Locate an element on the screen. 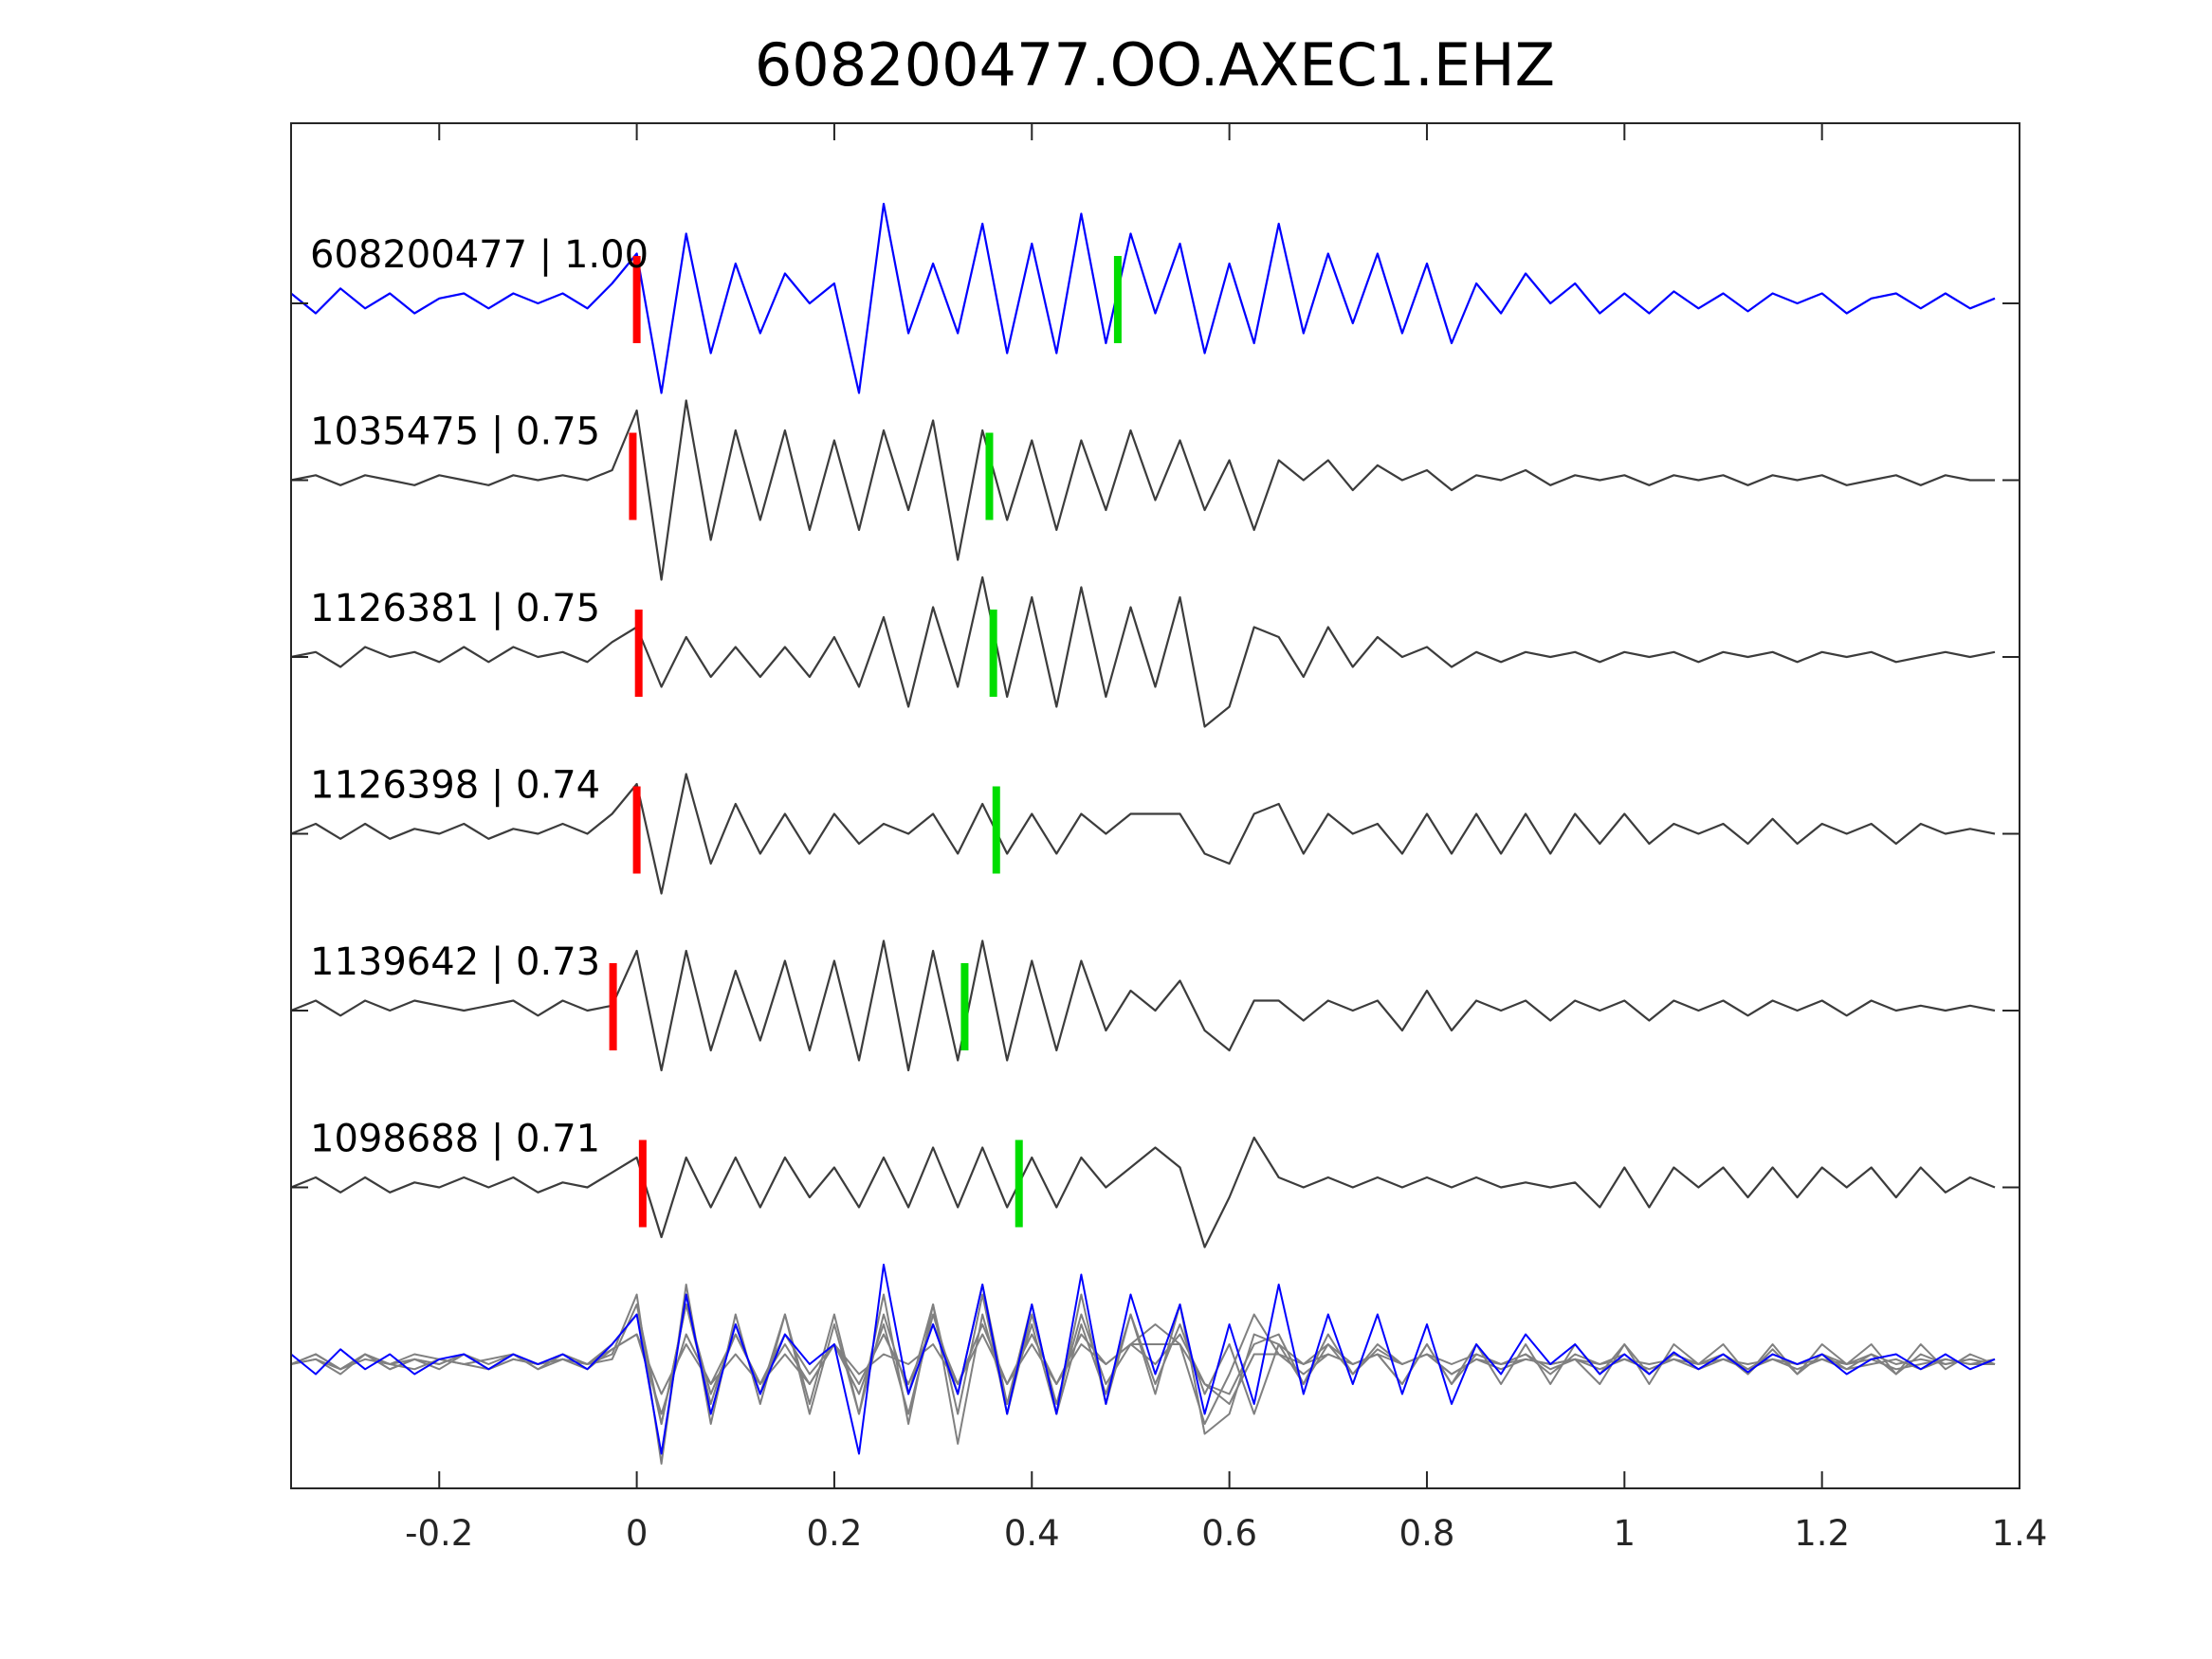  x-tick-label: 0.4 is located at coordinates (1032, 1533).